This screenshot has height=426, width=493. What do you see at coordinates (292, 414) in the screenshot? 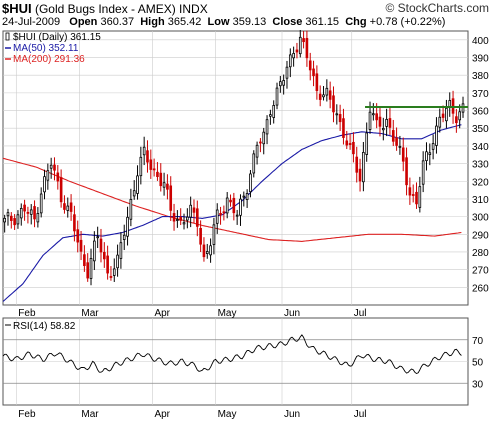
I see `rsi-month-label: Jun` at bounding box center [292, 414].